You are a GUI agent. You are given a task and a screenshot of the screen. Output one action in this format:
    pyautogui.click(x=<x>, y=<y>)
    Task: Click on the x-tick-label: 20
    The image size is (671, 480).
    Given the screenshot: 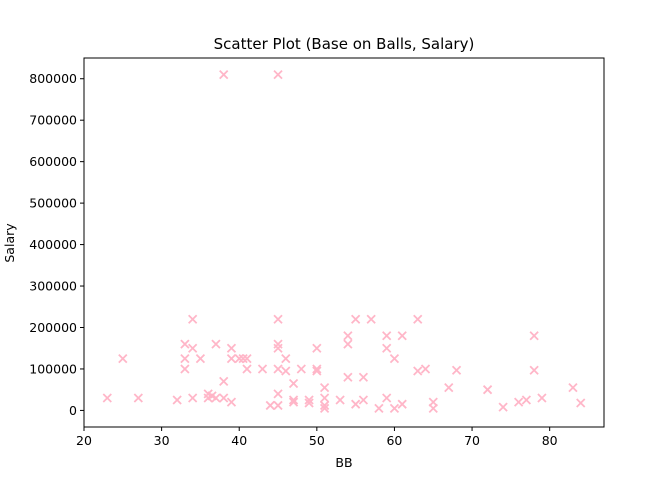 What is the action you would take?
    pyautogui.click(x=84, y=440)
    